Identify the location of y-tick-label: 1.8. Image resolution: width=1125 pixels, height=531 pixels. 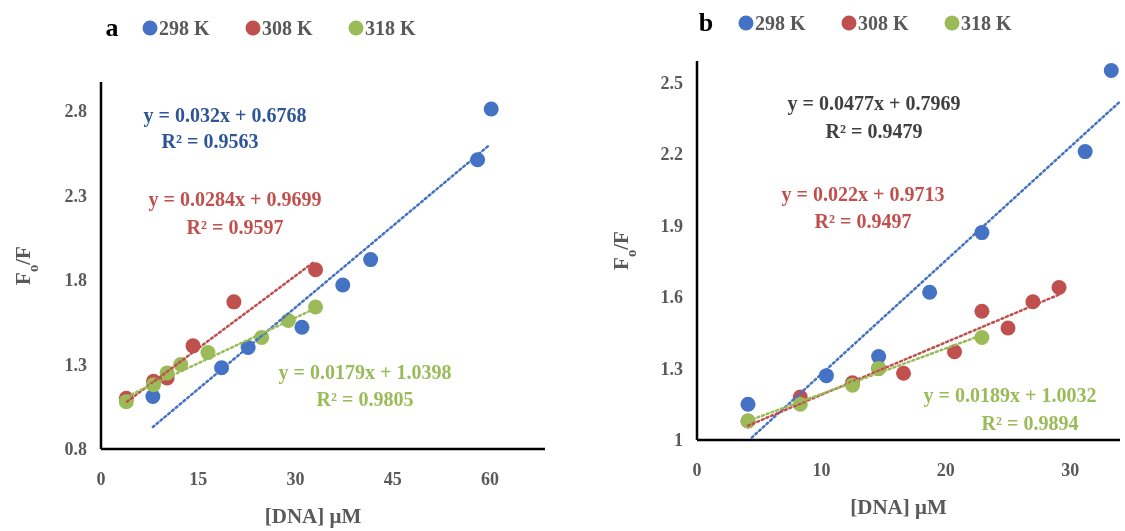
(75, 280).